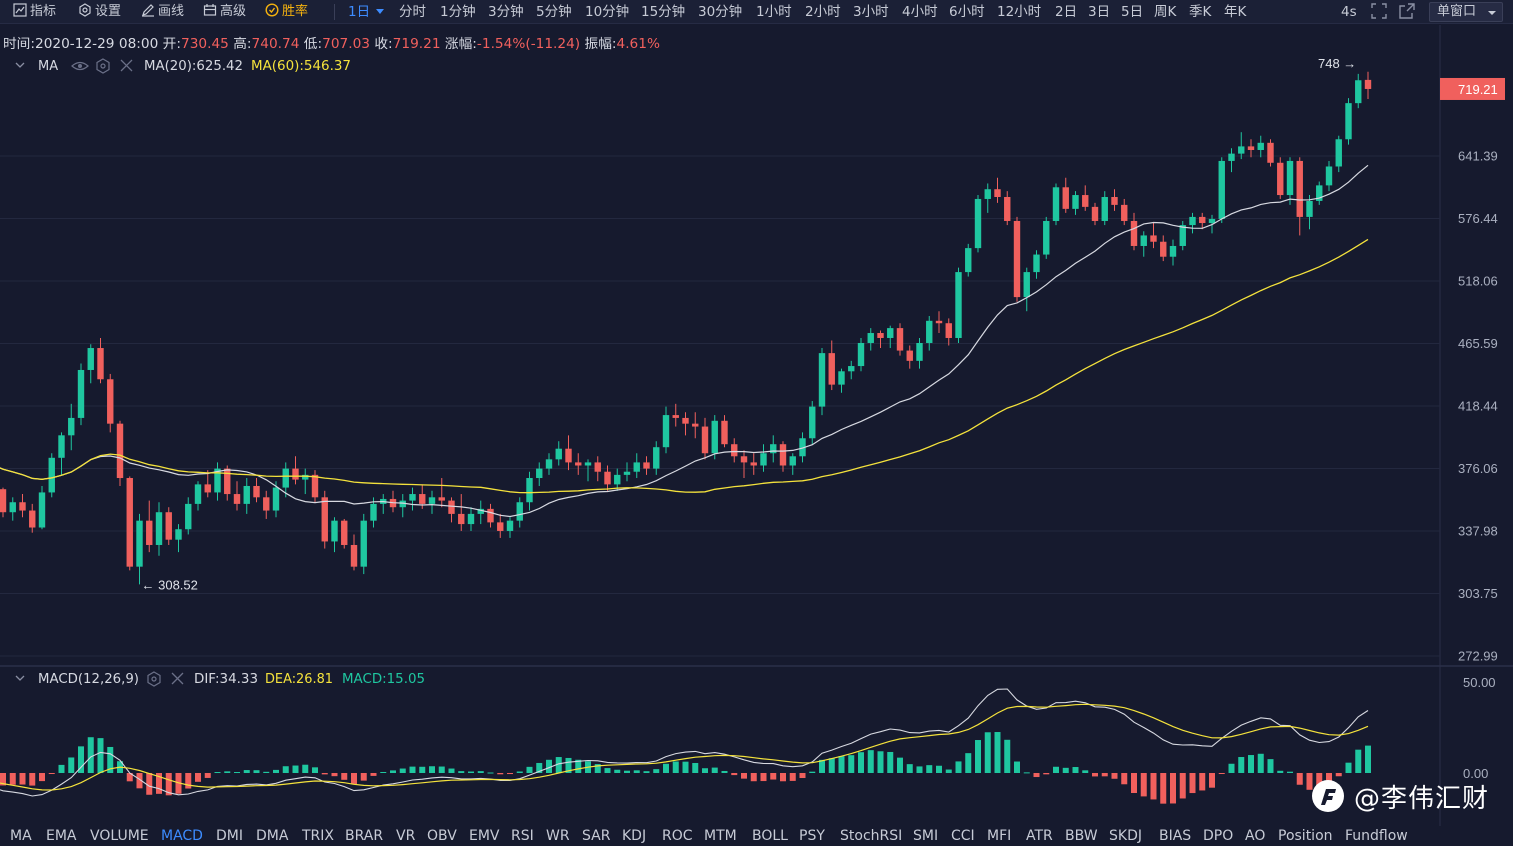 The width and height of the screenshot is (1513, 846). I want to click on period-tab: 15分钟, so click(663, 12).